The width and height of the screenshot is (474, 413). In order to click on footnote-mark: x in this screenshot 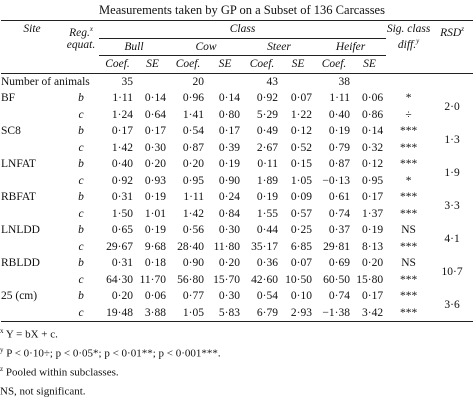, I will do `click(91, 29)`.